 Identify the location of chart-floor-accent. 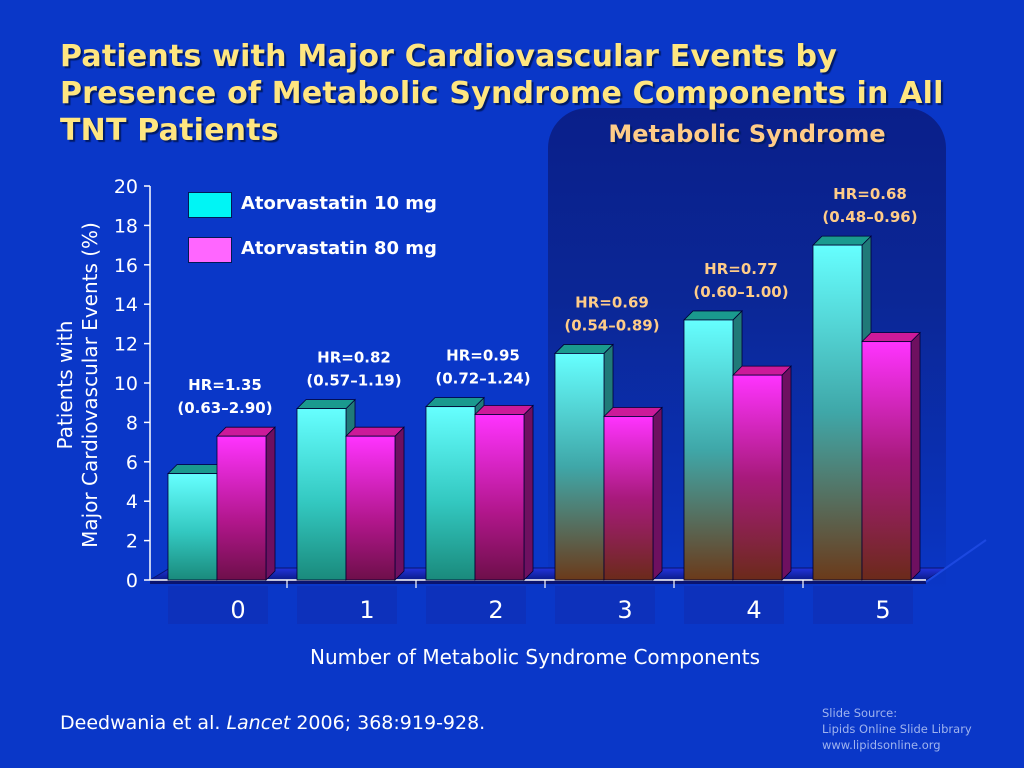
(956, 561).